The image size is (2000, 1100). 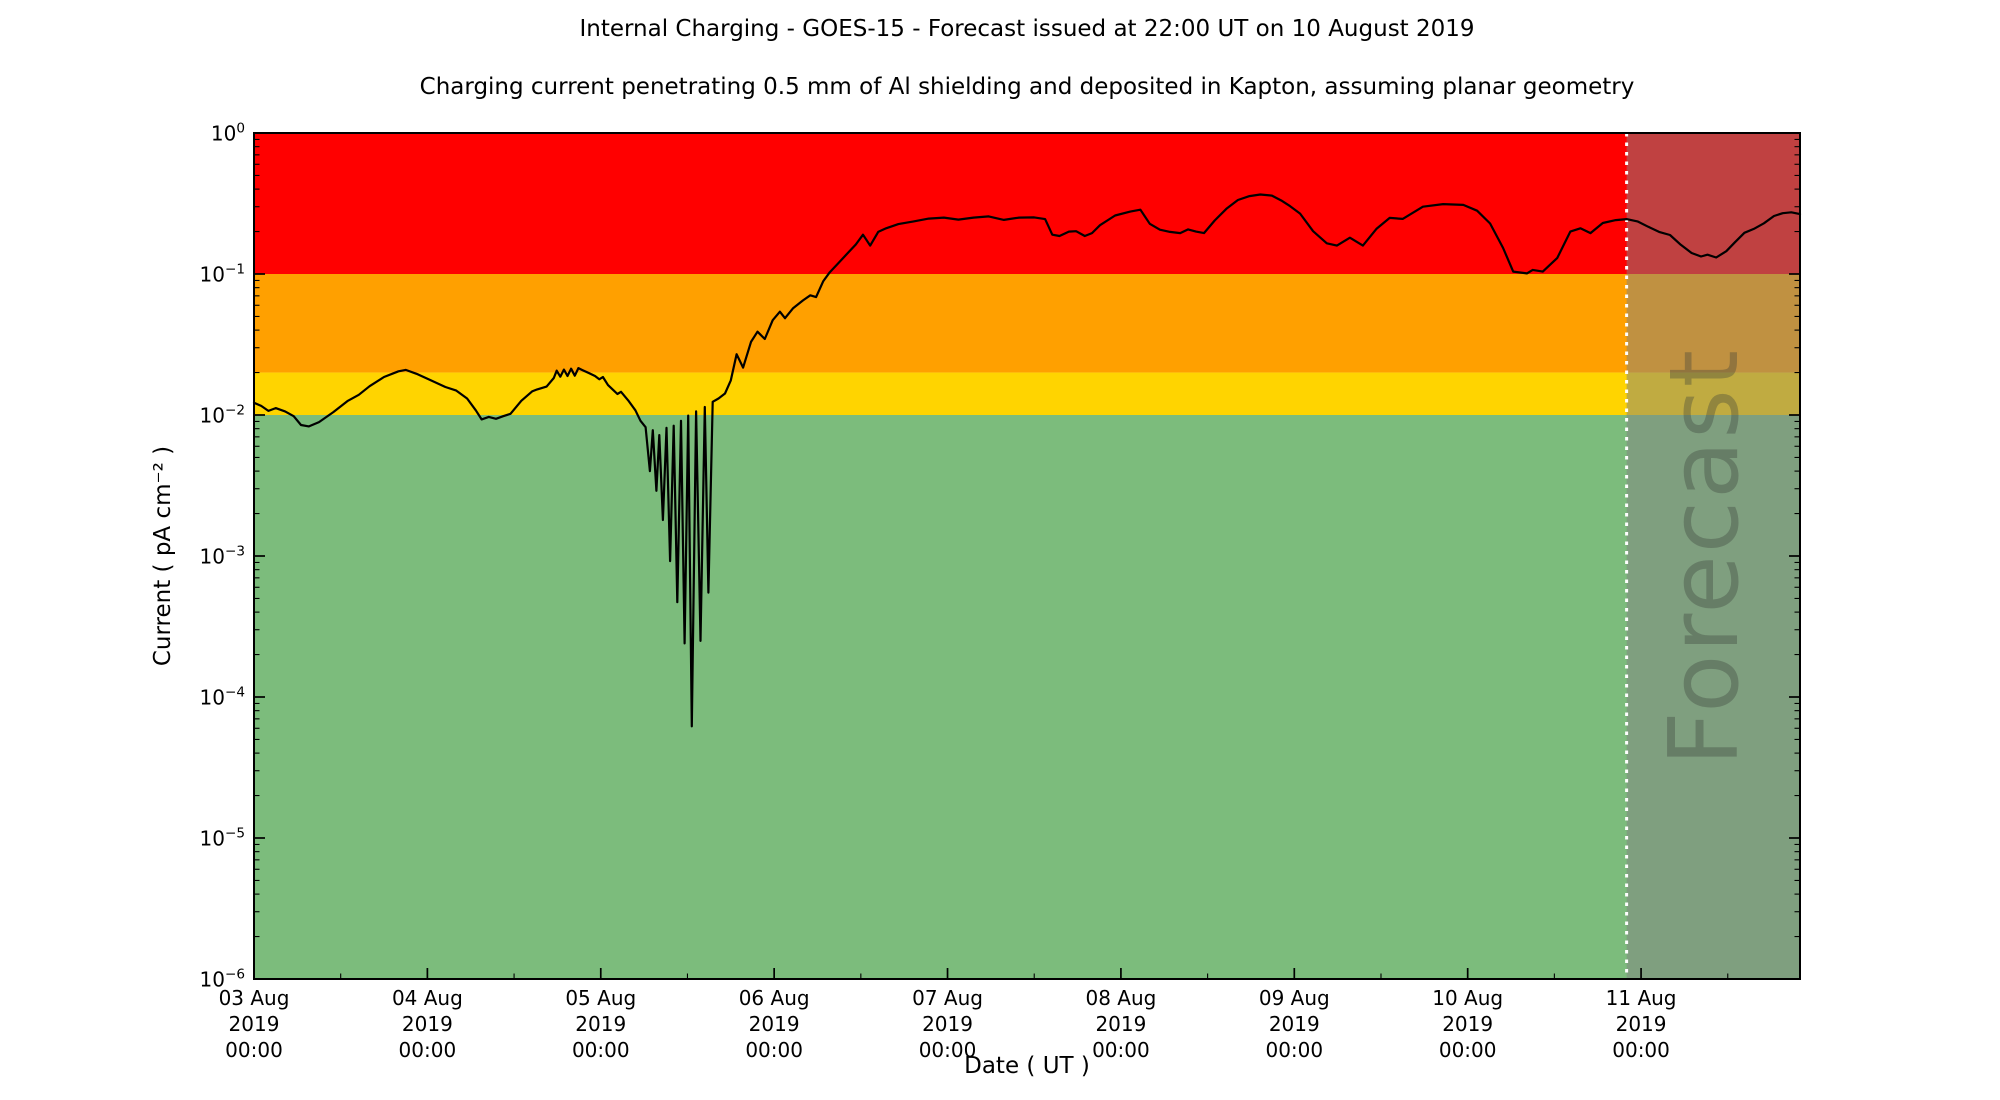 I want to click on forecast-overlay, so click(x=1713, y=556).